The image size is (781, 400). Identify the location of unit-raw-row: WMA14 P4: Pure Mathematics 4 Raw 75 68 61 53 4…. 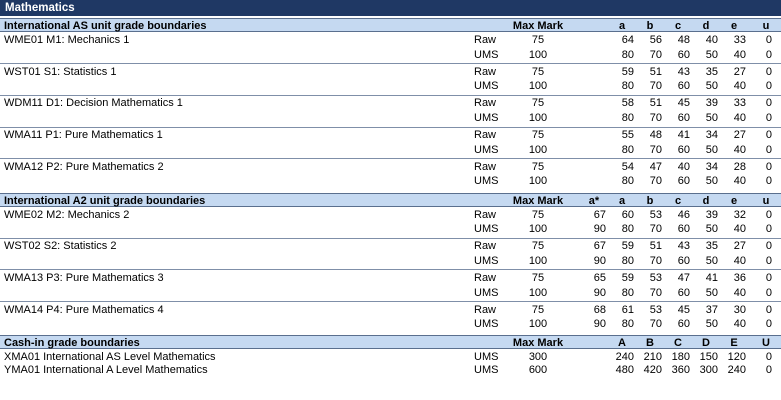
(390, 310).